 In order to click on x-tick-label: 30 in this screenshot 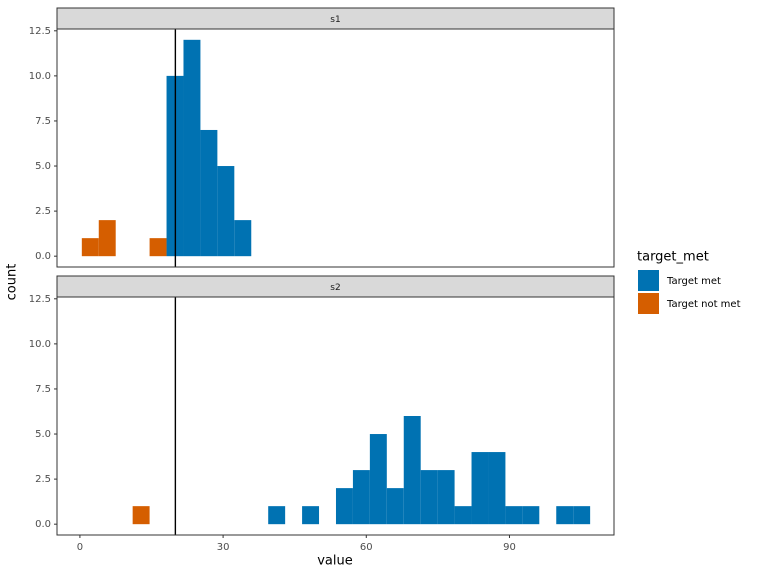, I will do `click(223, 547)`.